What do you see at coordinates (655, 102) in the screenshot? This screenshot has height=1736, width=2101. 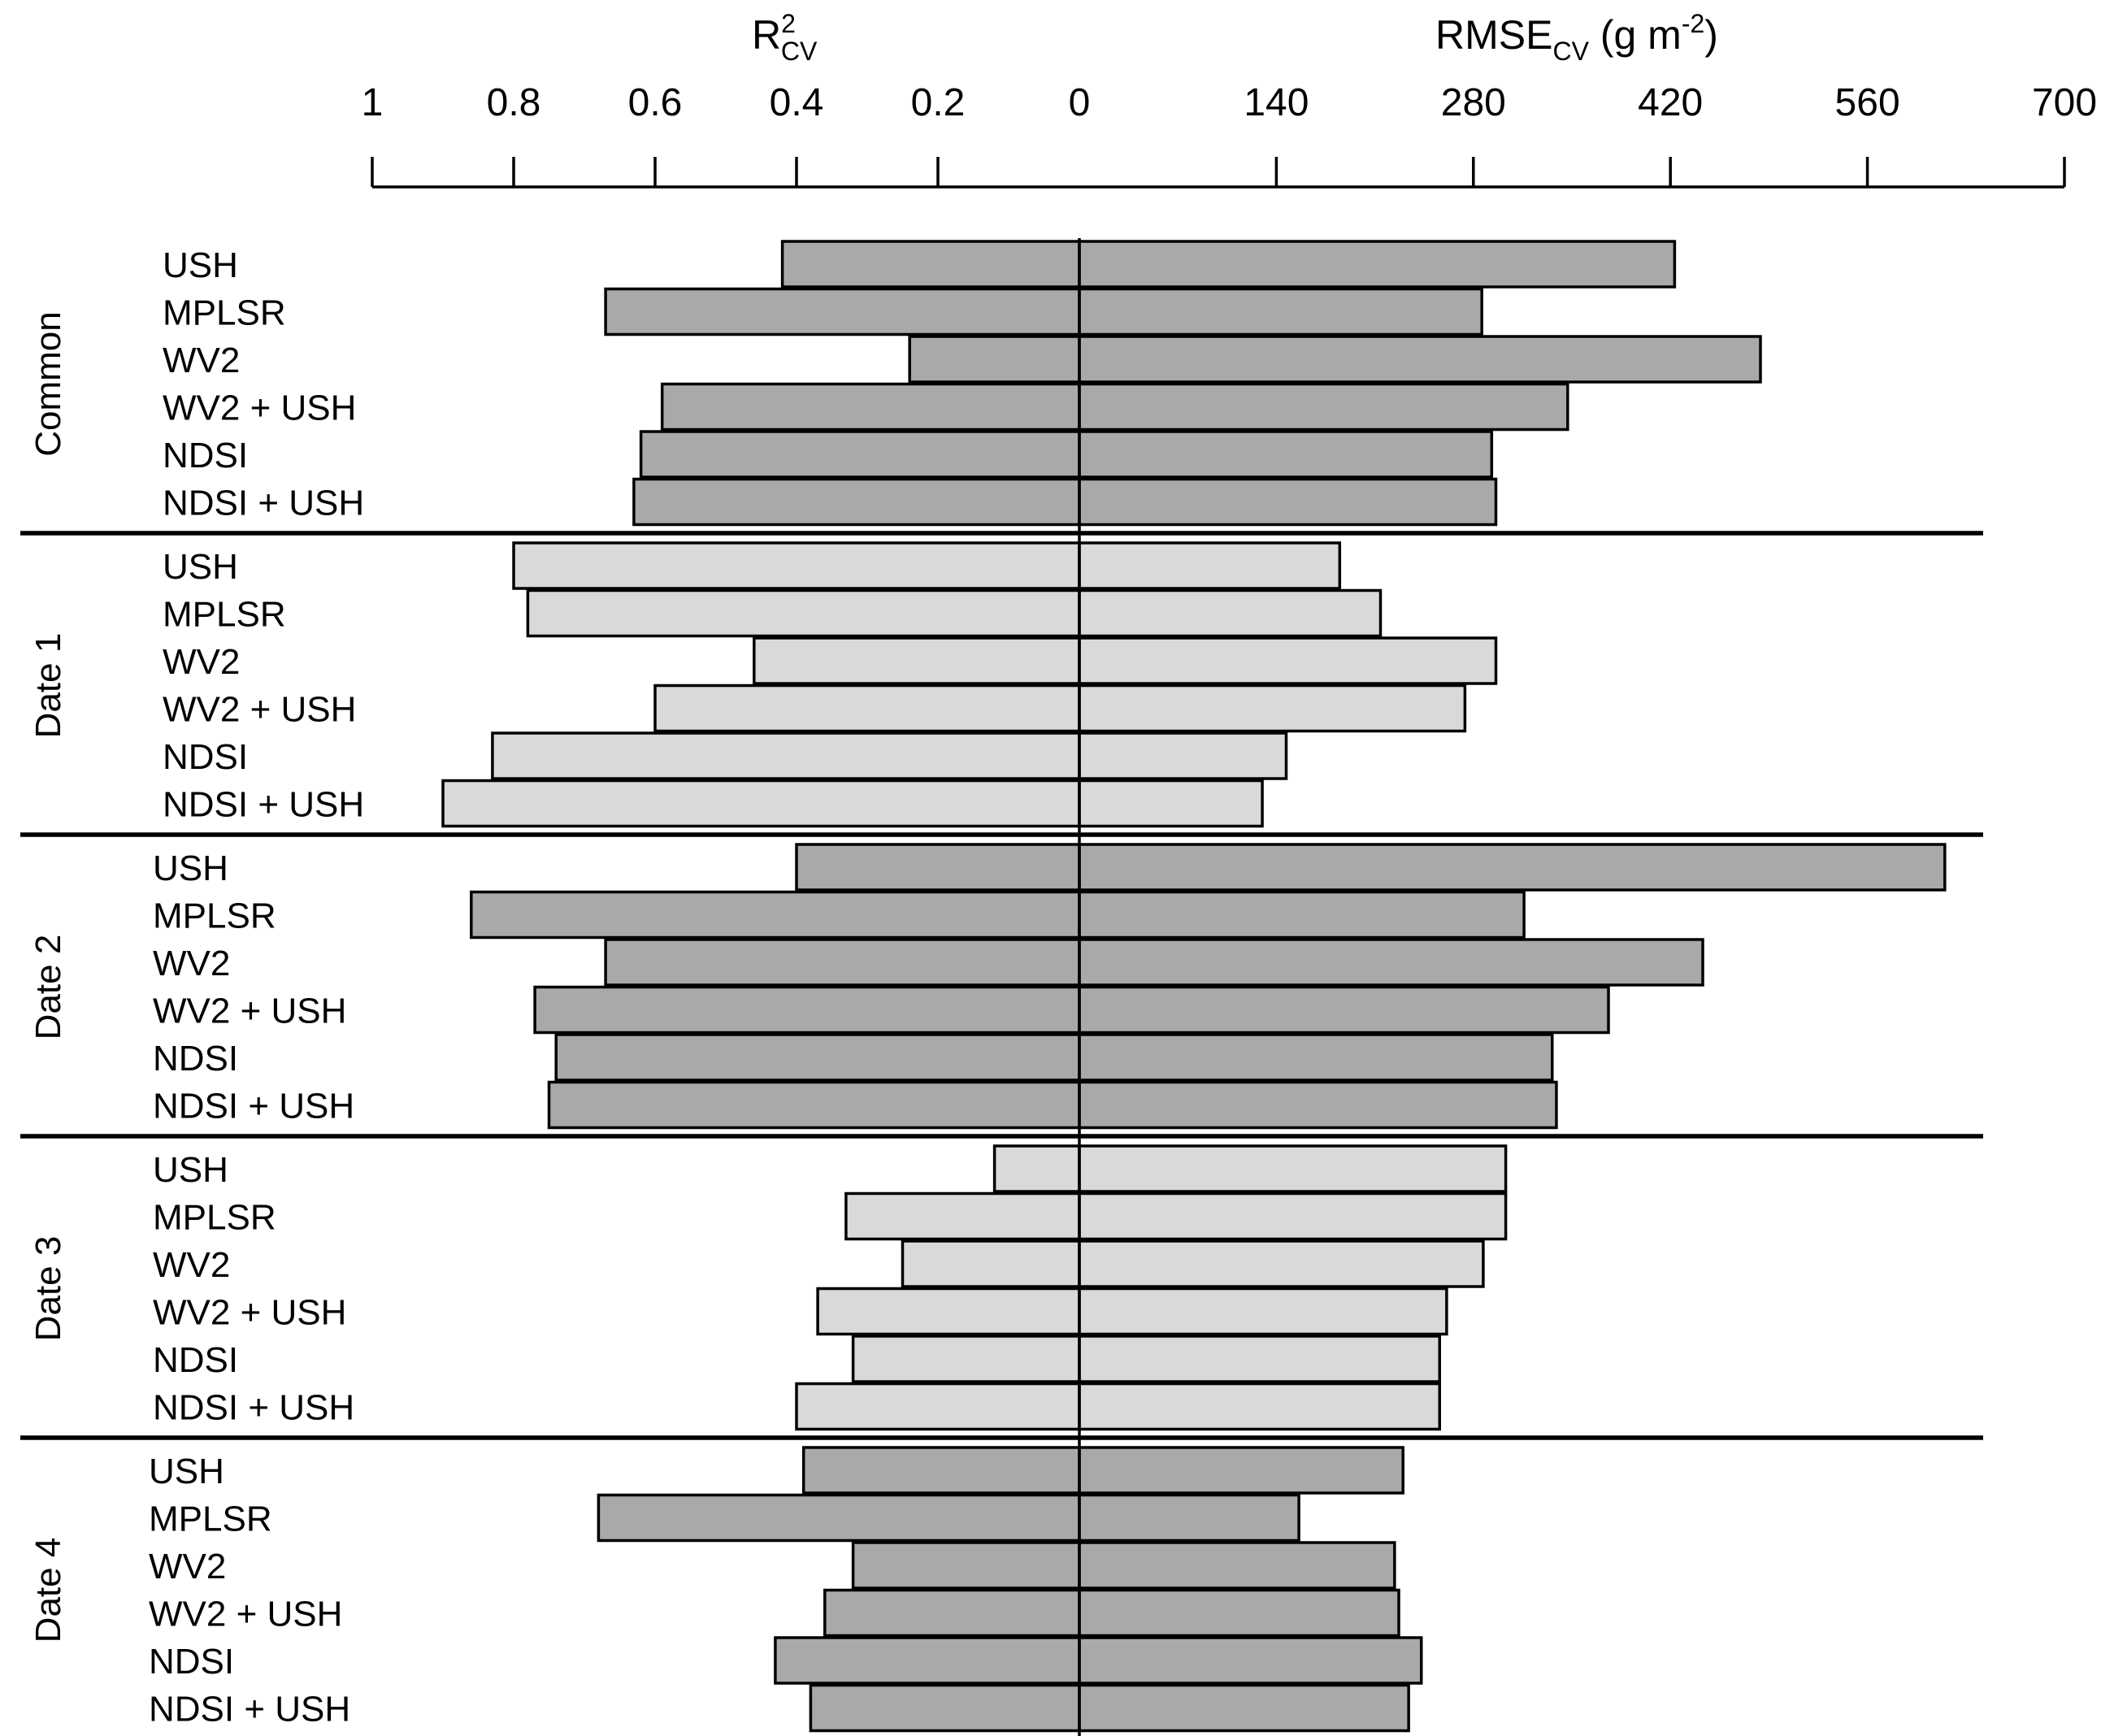 I see `r2-tick-label: 0.6` at bounding box center [655, 102].